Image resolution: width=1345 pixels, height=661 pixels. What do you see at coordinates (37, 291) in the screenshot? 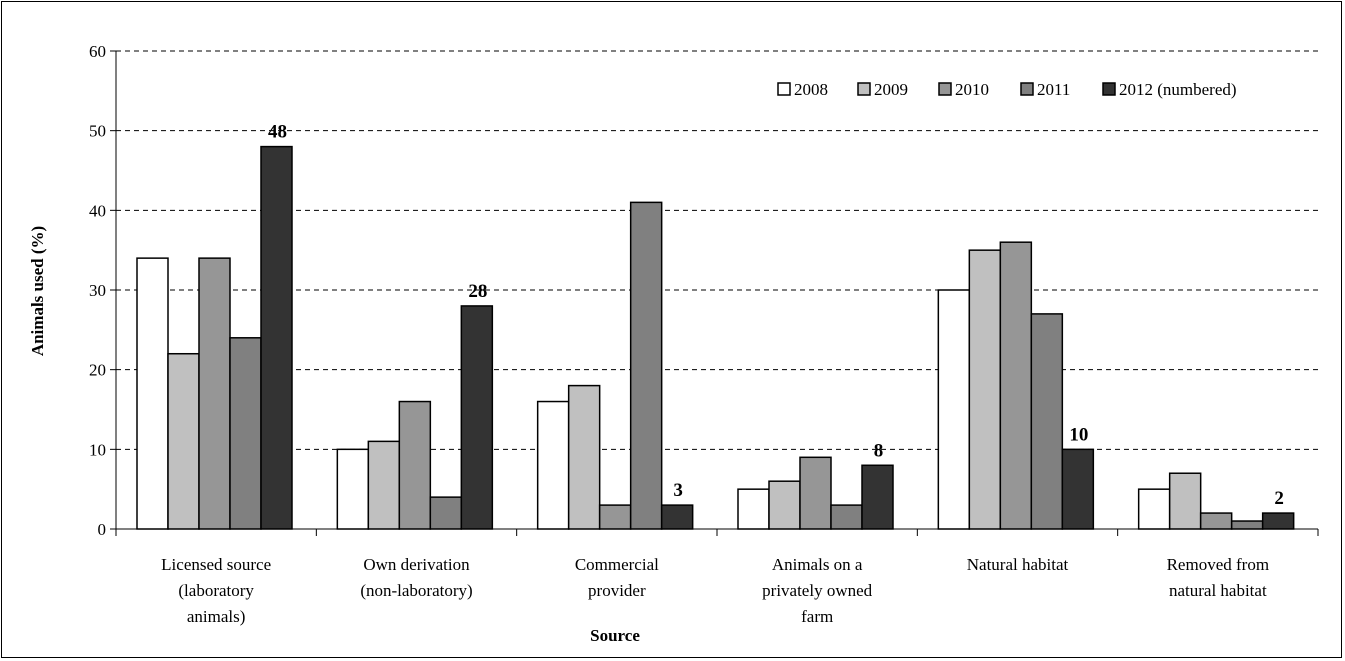
I see `y-axis-label: Animals used (%)` at bounding box center [37, 291].